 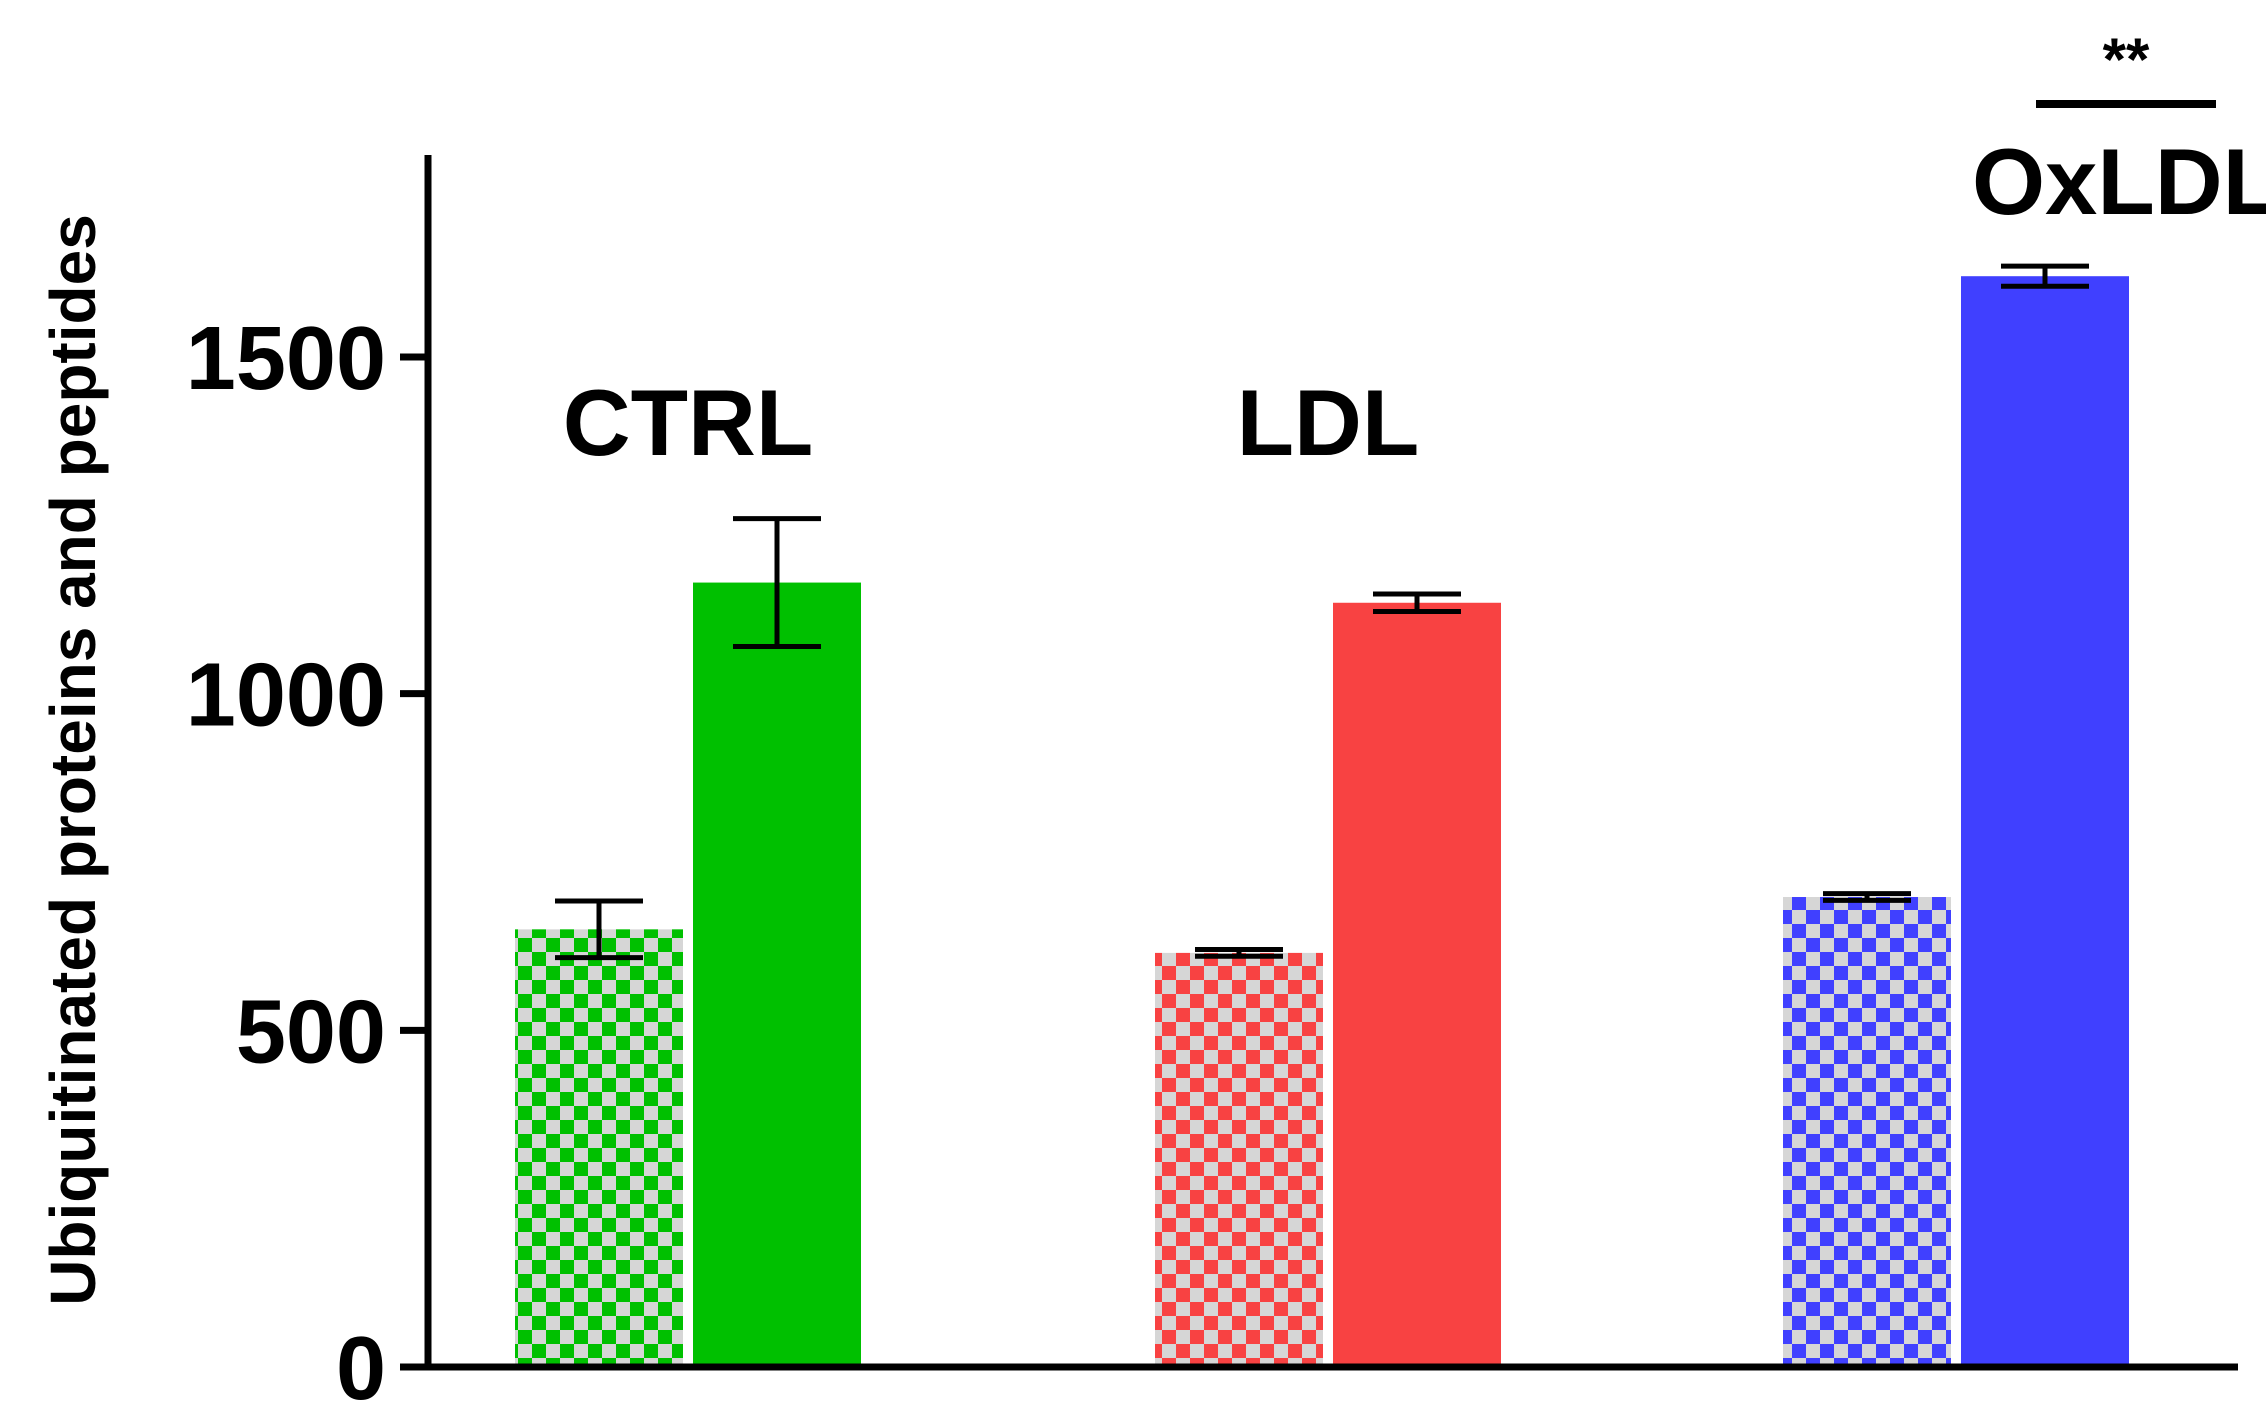 I want to click on significance-annotation: **, so click(x=2126, y=67).